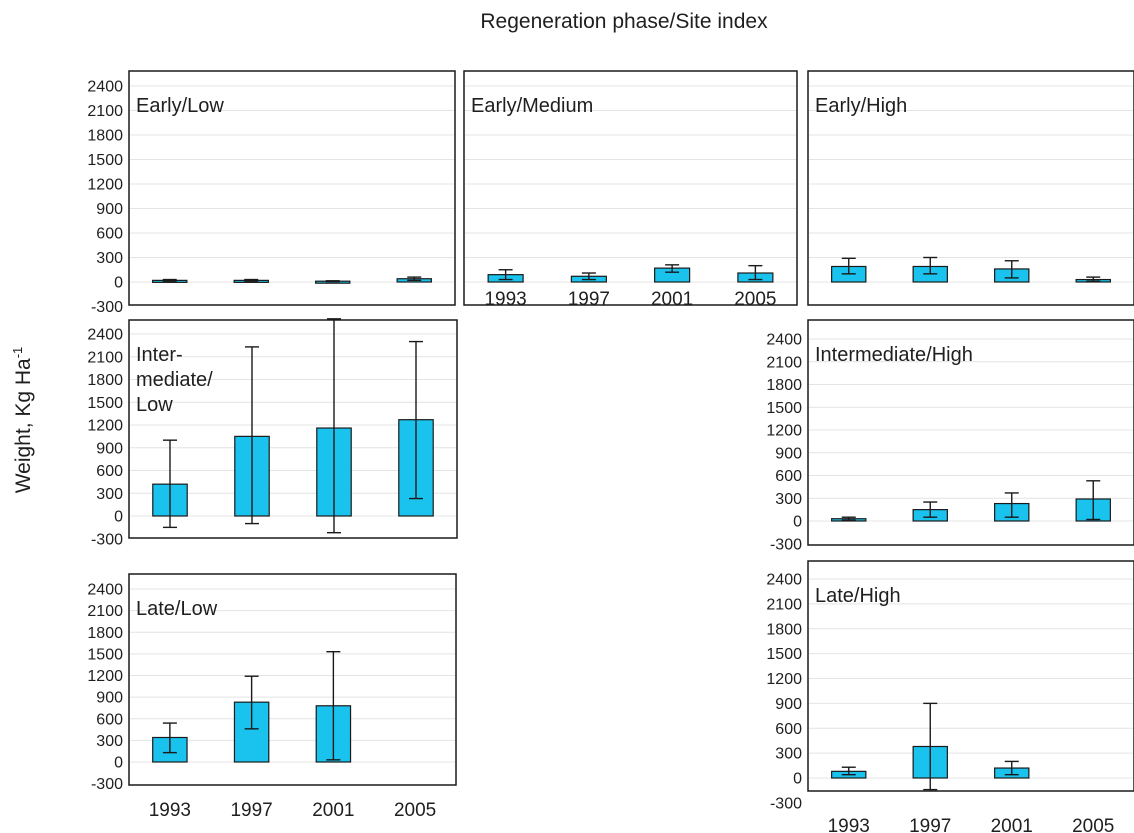 The image size is (1134, 833). Describe the element at coordinates (624, 21) in the screenshot. I see `figure-title: Regeneration phase/Site index` at that location.